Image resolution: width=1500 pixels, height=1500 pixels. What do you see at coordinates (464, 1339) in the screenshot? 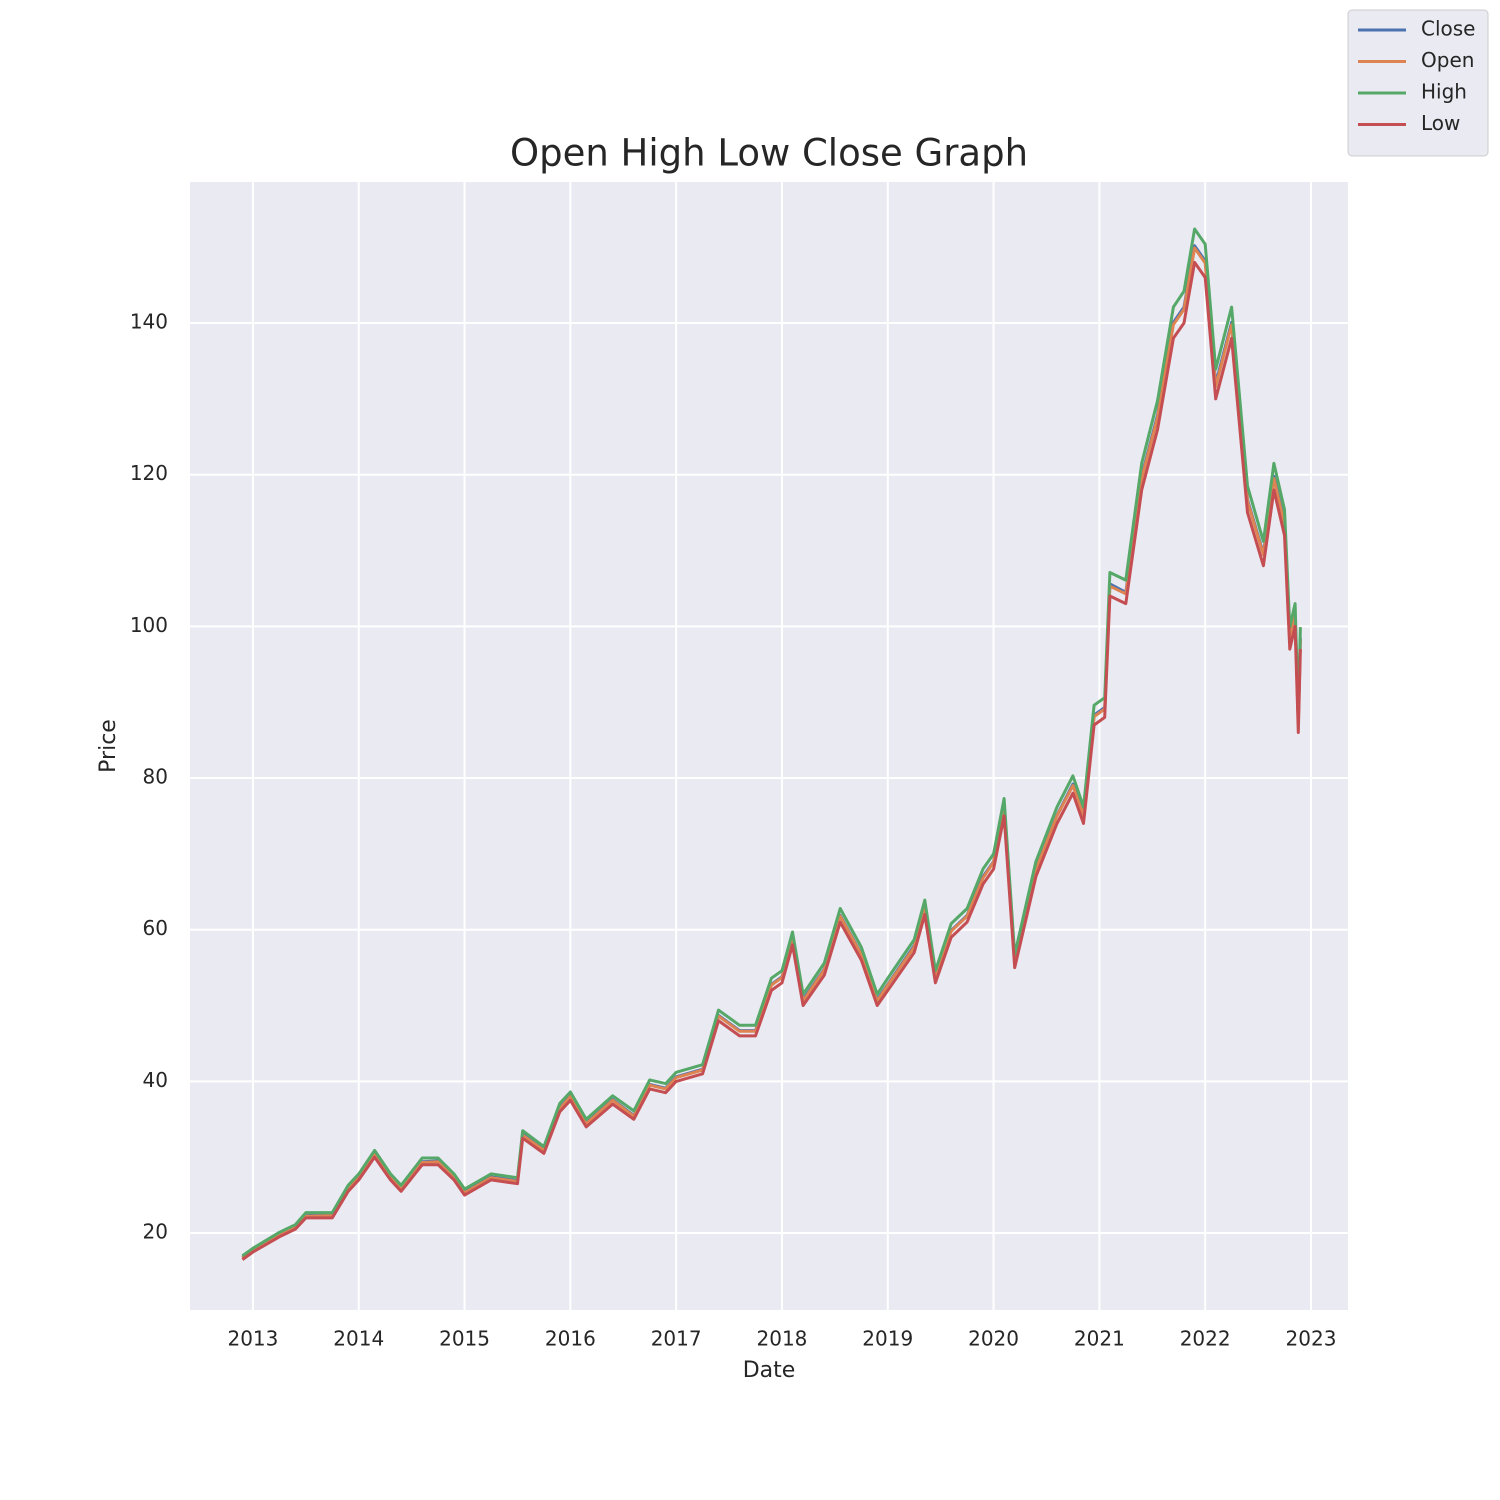
I see `x-tick-label: 2015` at bounding box center [464, 1339].